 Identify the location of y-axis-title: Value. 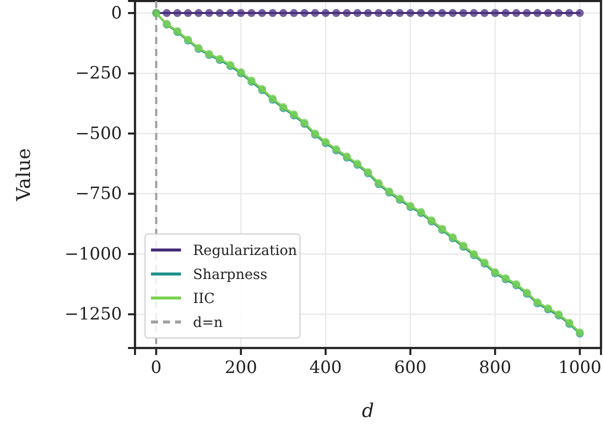
(24, 175).